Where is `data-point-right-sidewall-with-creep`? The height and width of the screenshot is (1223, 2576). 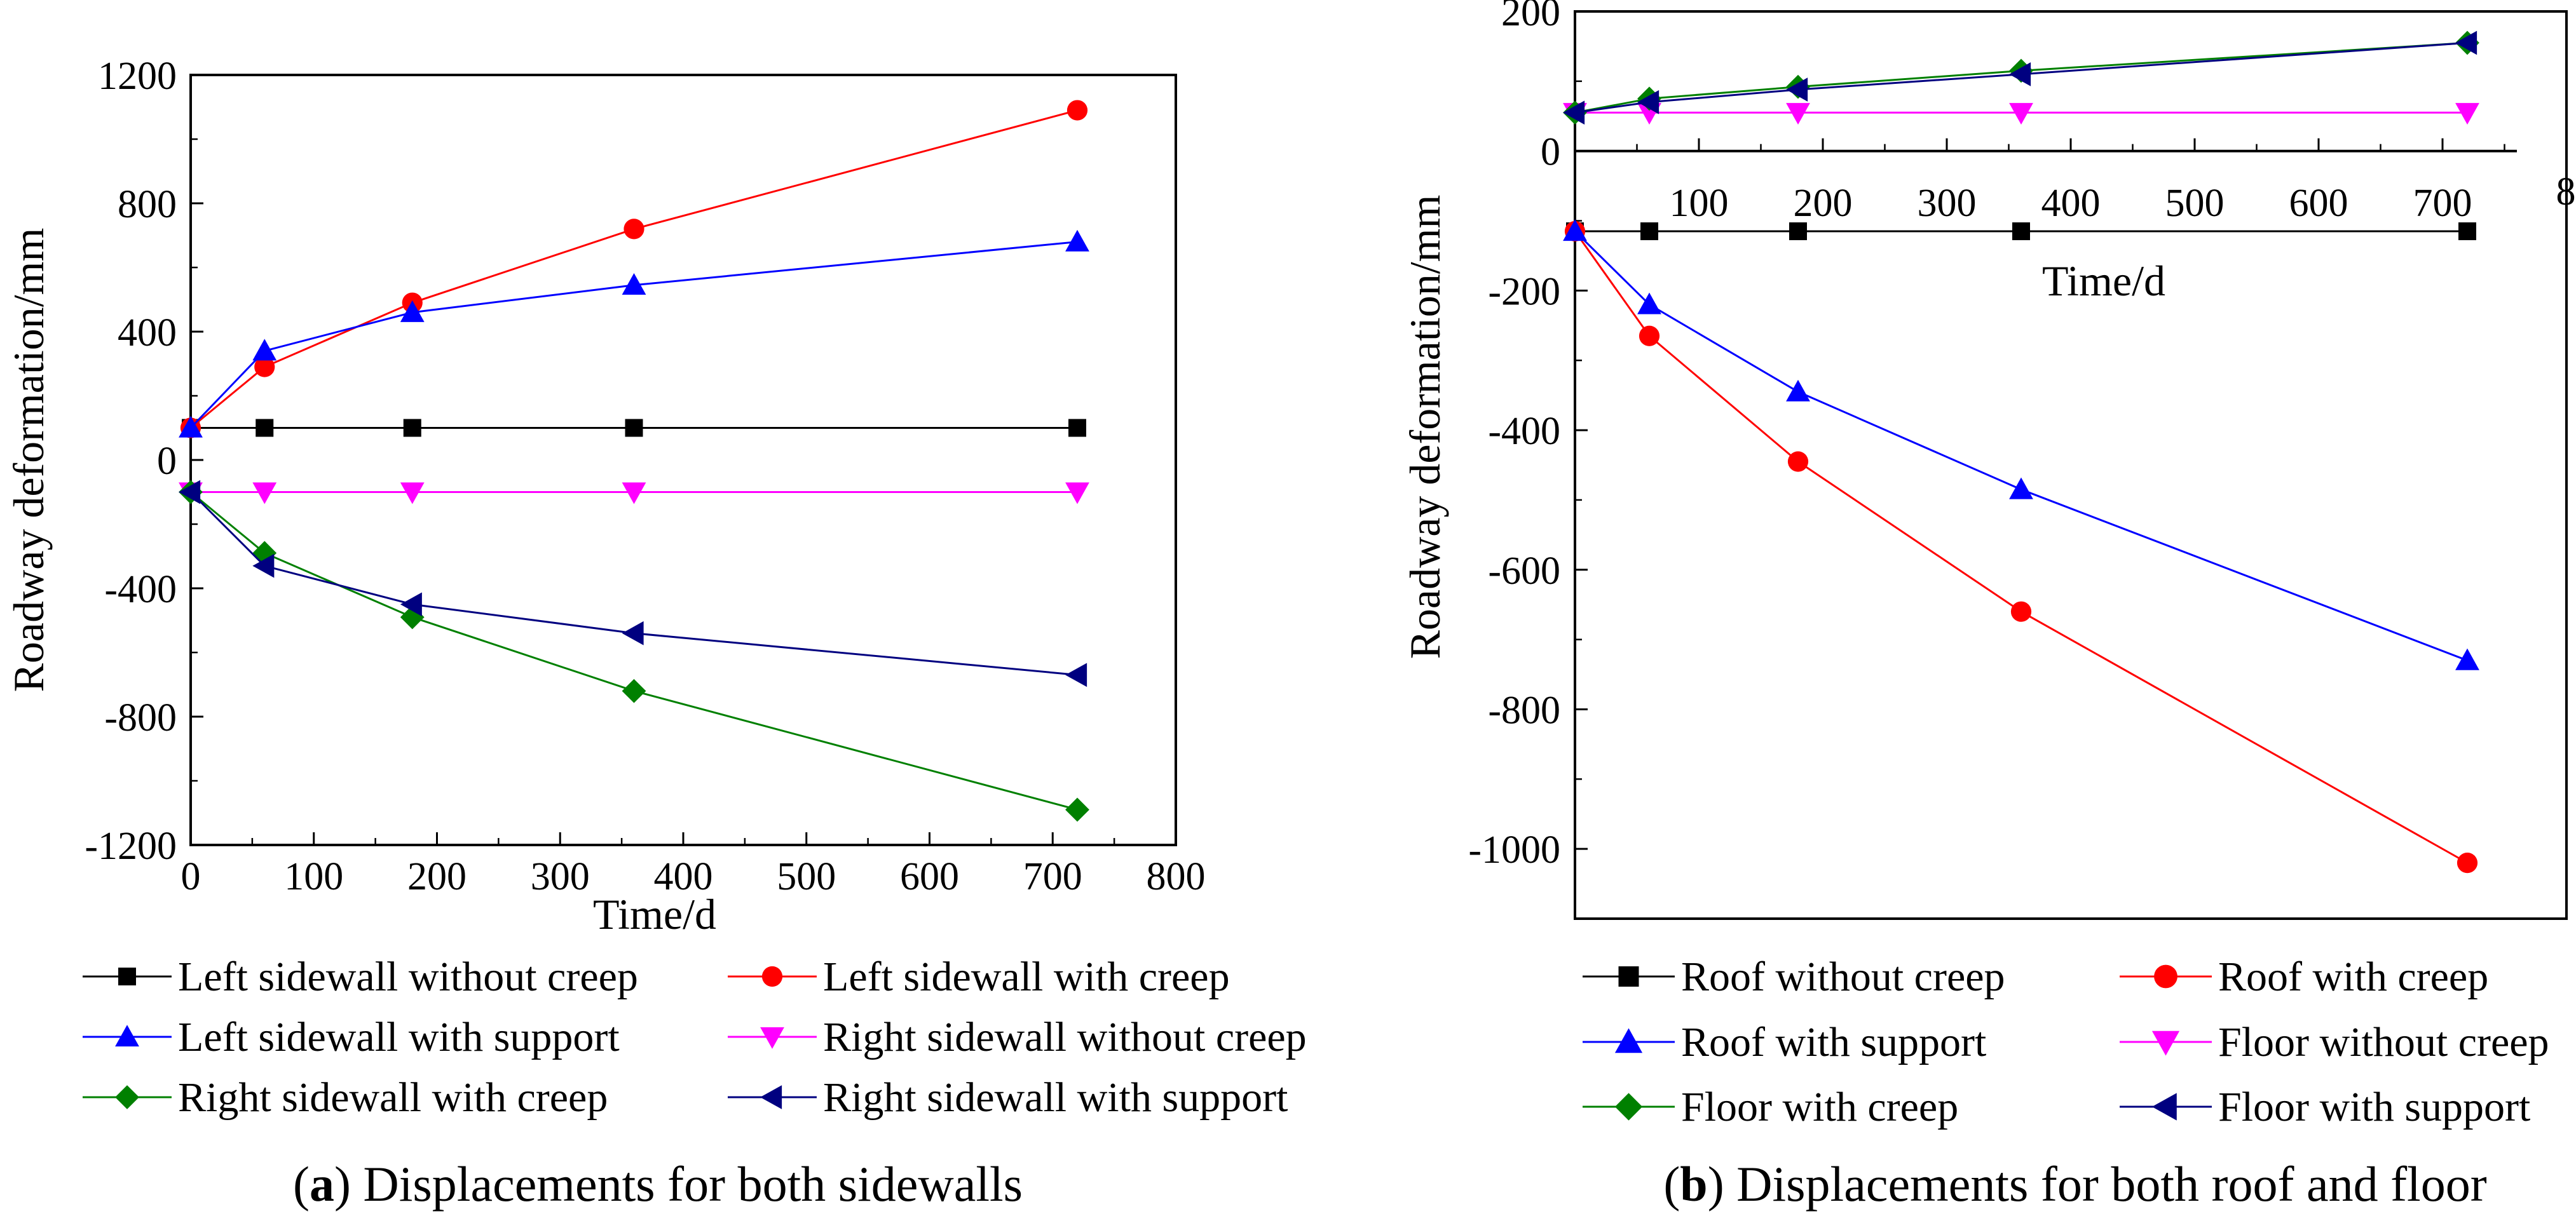 data-point-right-sidewall-with-creep is located at coordinates (634, 691).